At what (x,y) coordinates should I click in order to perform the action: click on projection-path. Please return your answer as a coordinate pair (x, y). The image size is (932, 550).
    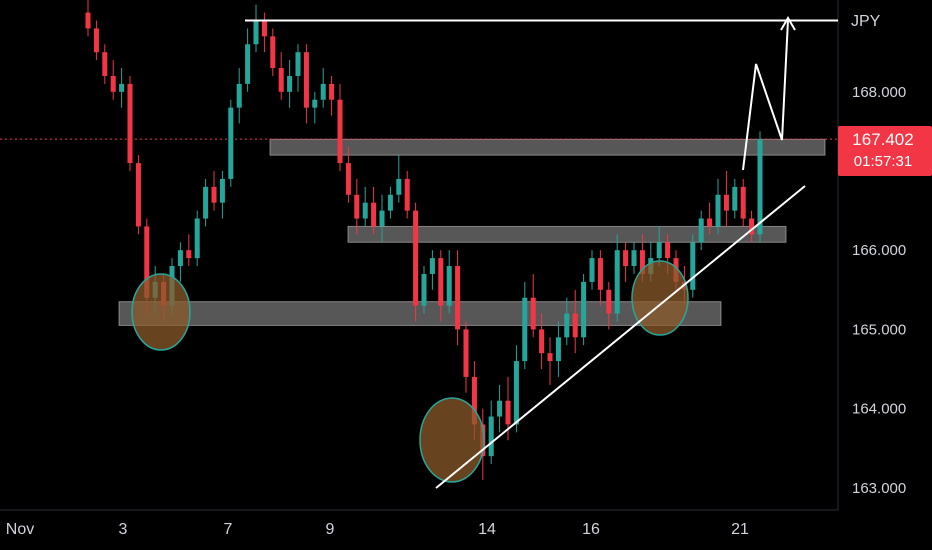
    Looking at the image, I should click on (765, 95).